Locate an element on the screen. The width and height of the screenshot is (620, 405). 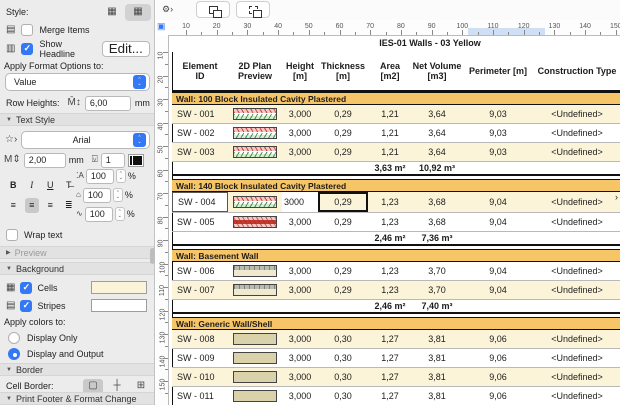
show-in-3d-button is located at coordinates (253, 9).